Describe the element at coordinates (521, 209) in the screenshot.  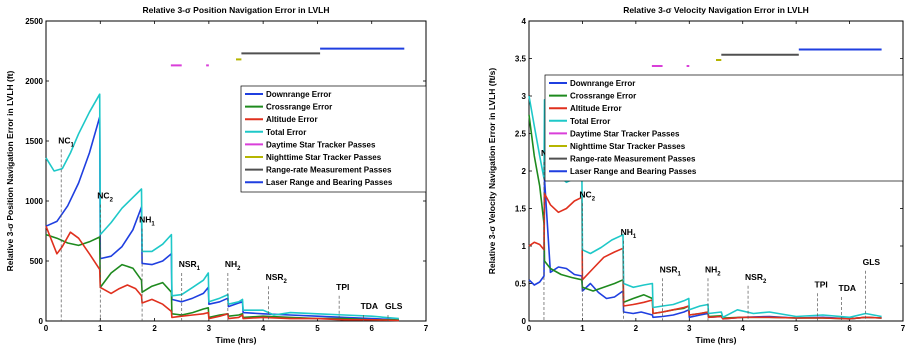
I see `y-tick-label: 1.5` at that location.